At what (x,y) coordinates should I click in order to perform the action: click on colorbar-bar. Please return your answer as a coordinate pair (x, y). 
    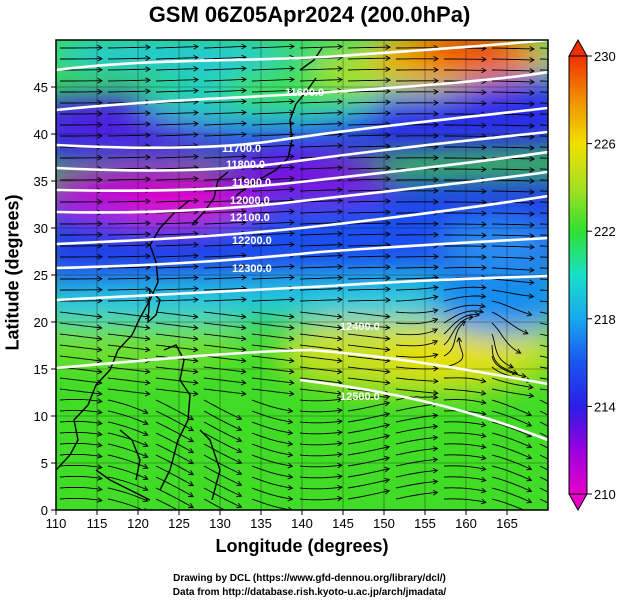
    Looking at the image, I should click on (578, 275).